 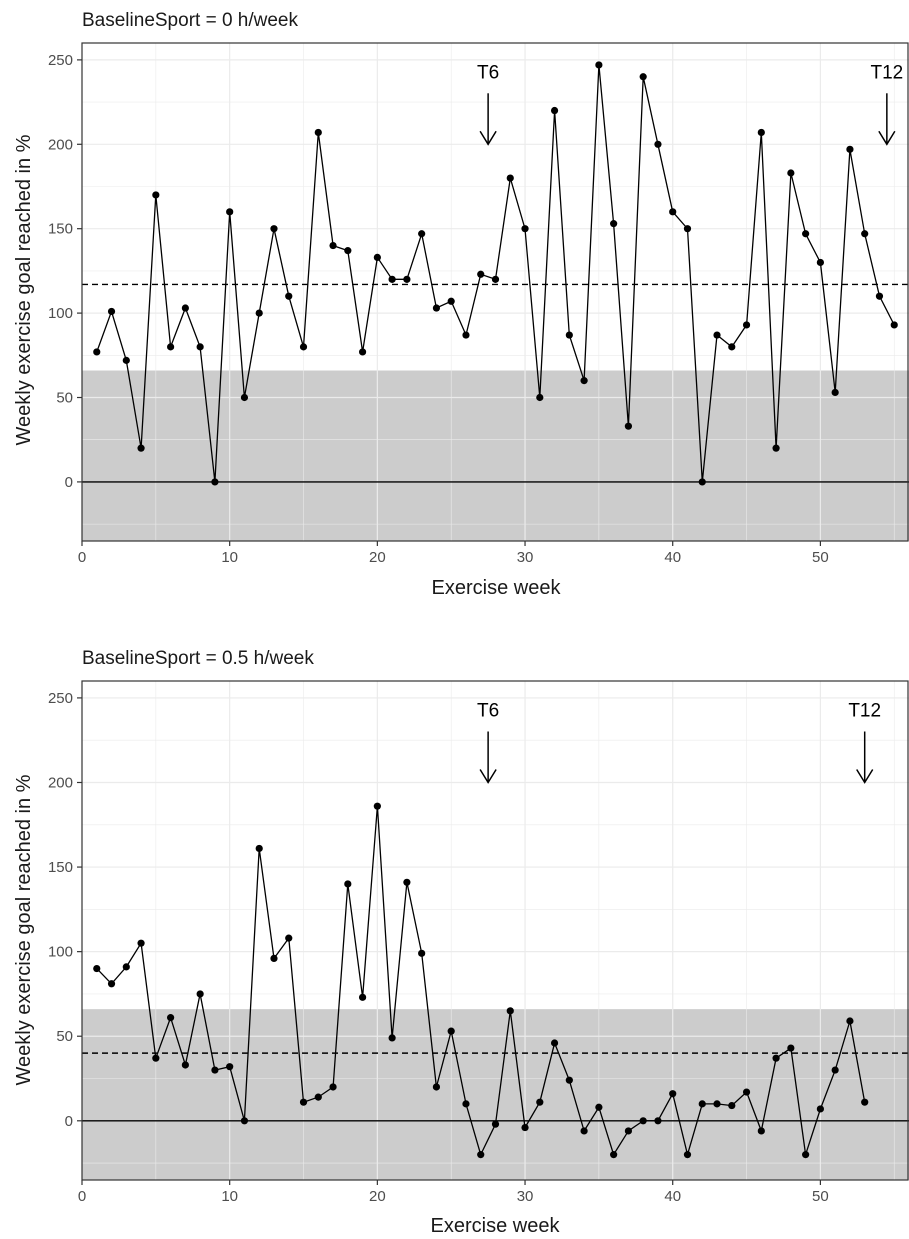 I want to click on shaded-band, so click(x=495, y=1094).